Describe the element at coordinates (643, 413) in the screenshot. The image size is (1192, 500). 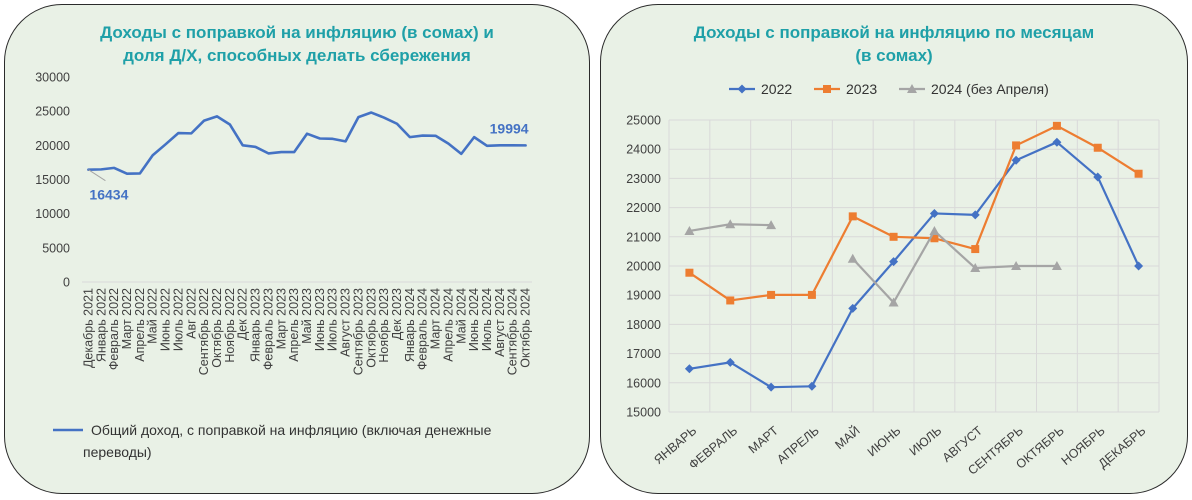
I see `right-y-tick-label: 15000` at that location.